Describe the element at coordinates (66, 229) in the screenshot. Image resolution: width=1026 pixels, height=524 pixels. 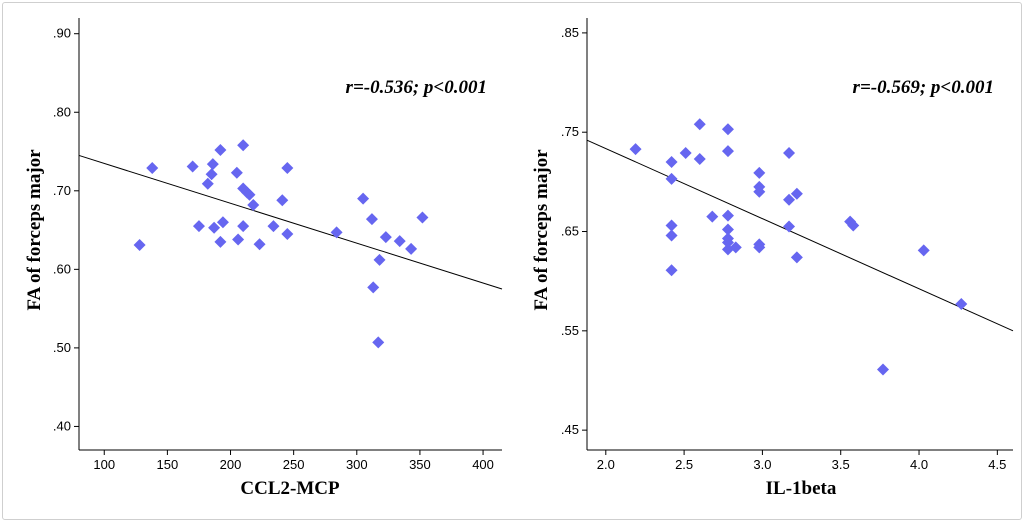
I see `y-axis-ticks: .40 .50 .60 .70 .80 .90` at that location.